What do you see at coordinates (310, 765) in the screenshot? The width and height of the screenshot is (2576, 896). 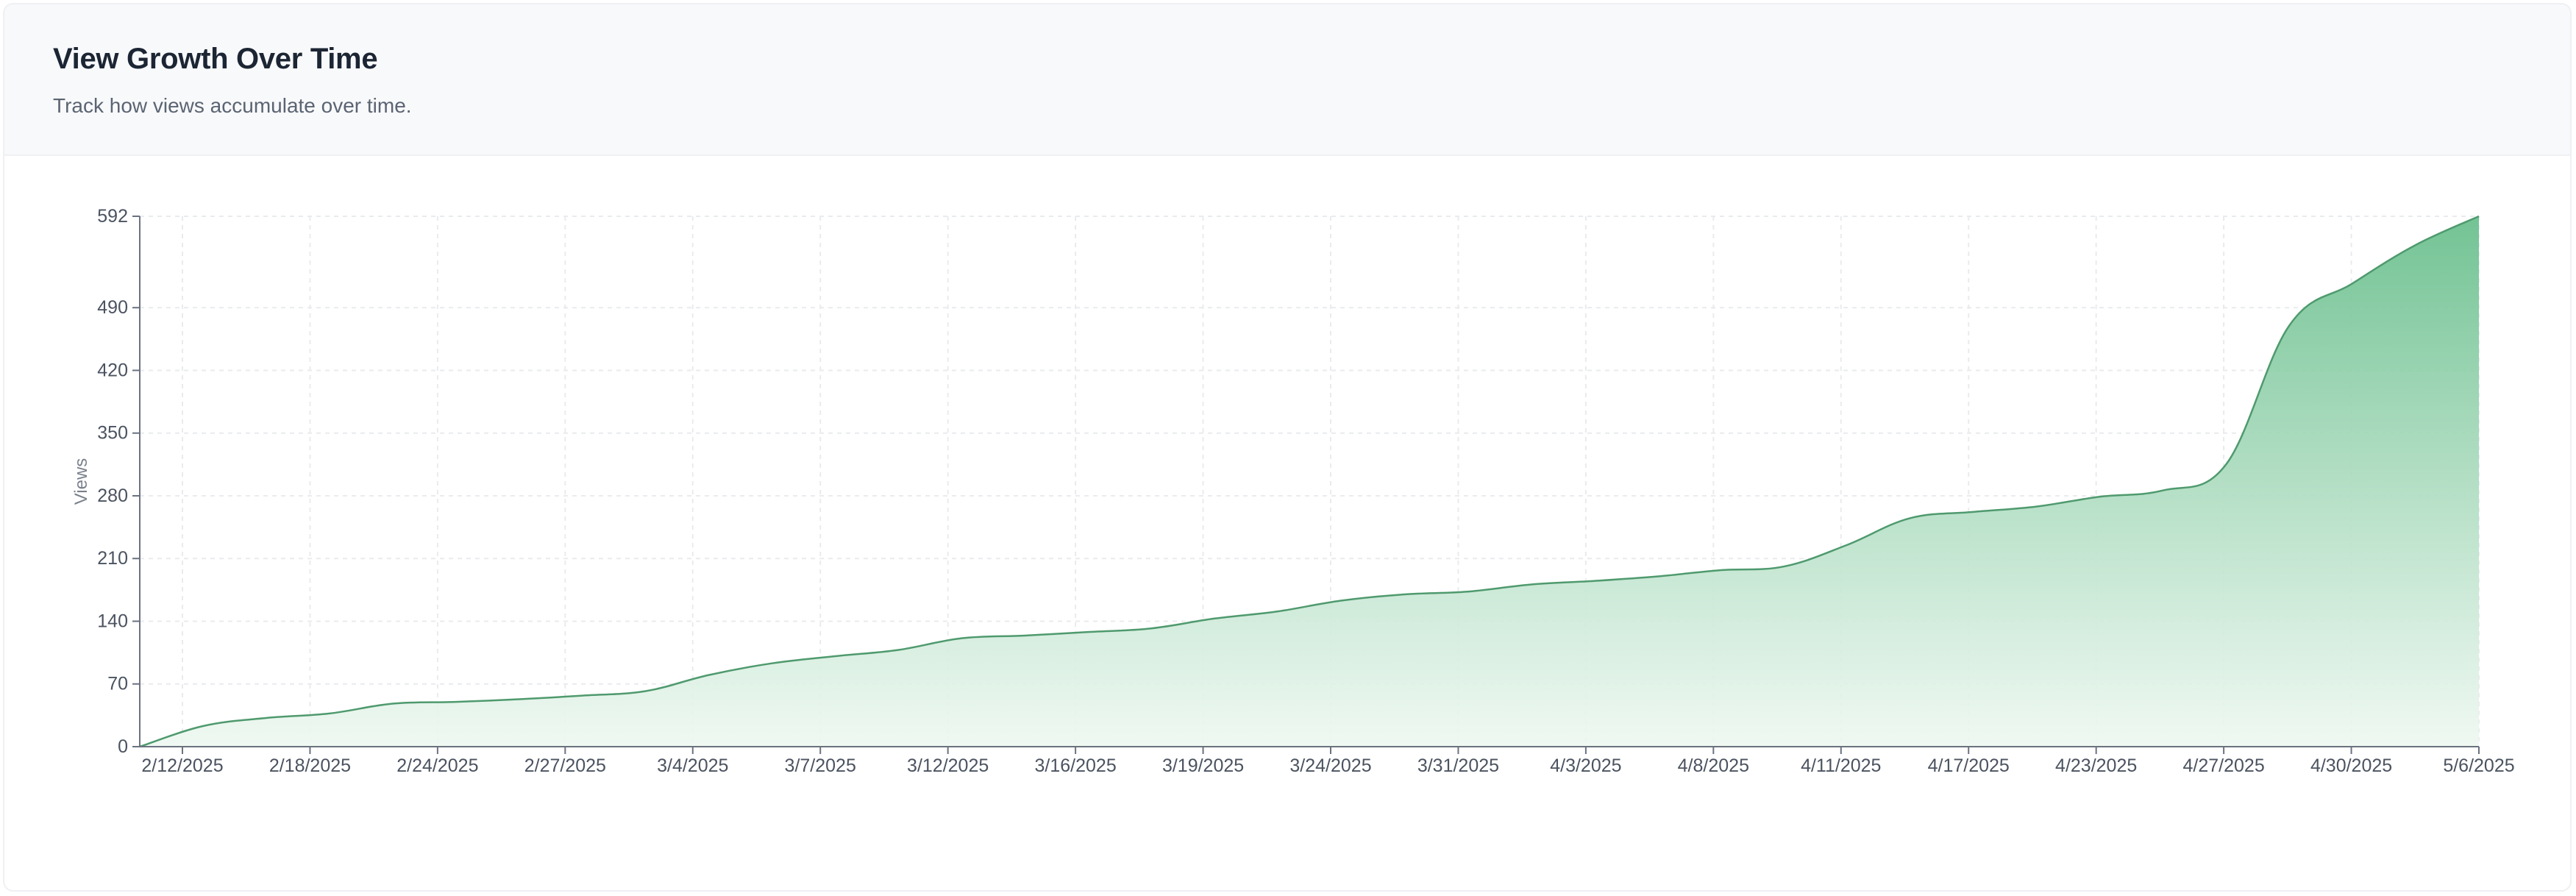 I see `x-tick-label: 2/18/2025` at bounding box center [310, 765].